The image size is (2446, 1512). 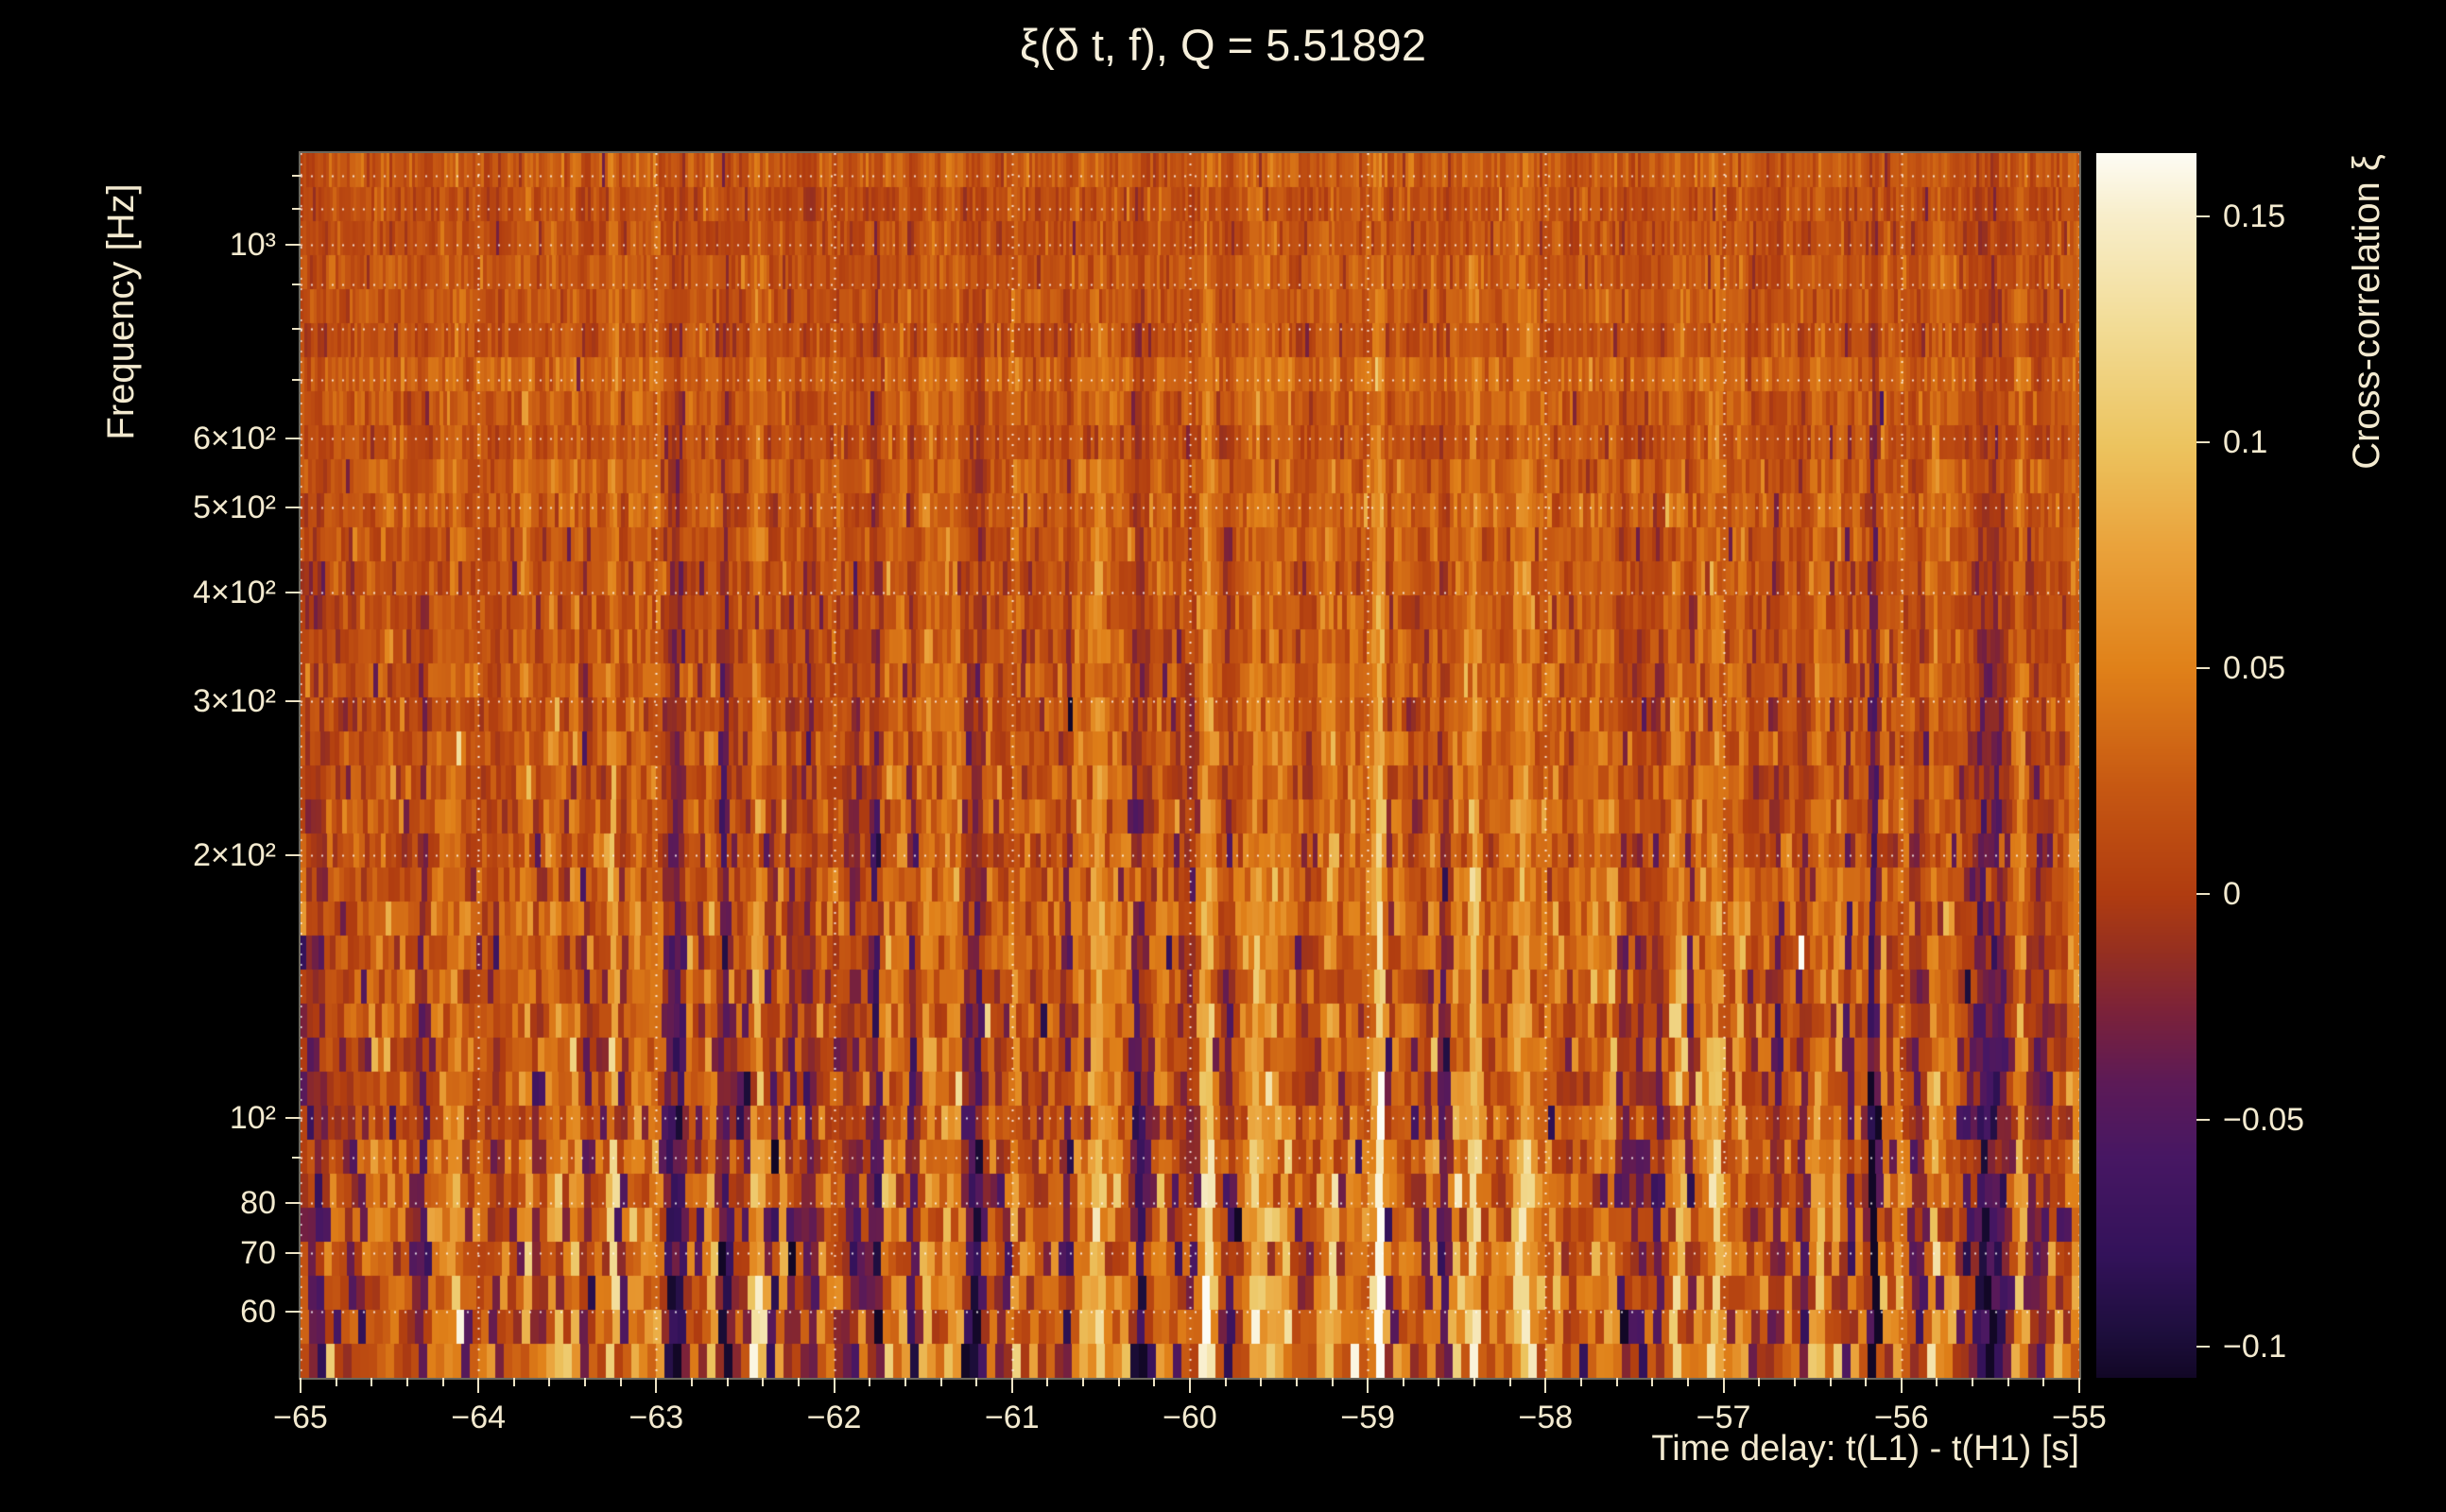 I want to click on y-axis-tick-label: 70, so click(x=258, y=1253).